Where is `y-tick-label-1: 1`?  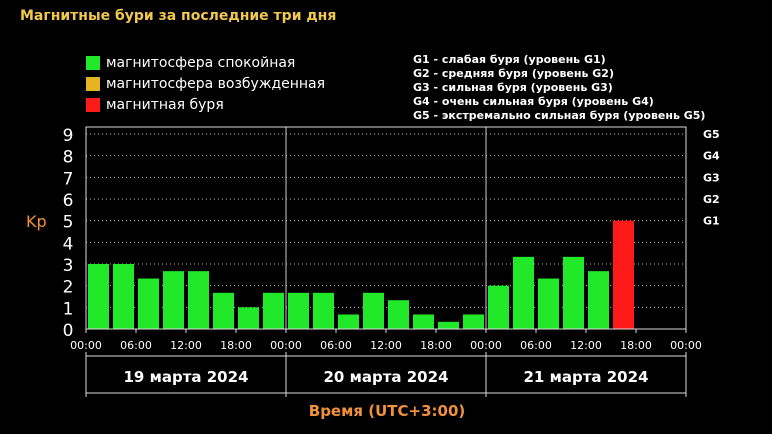
y-tick-label-1: 1 is located at coordinates (68, 309).